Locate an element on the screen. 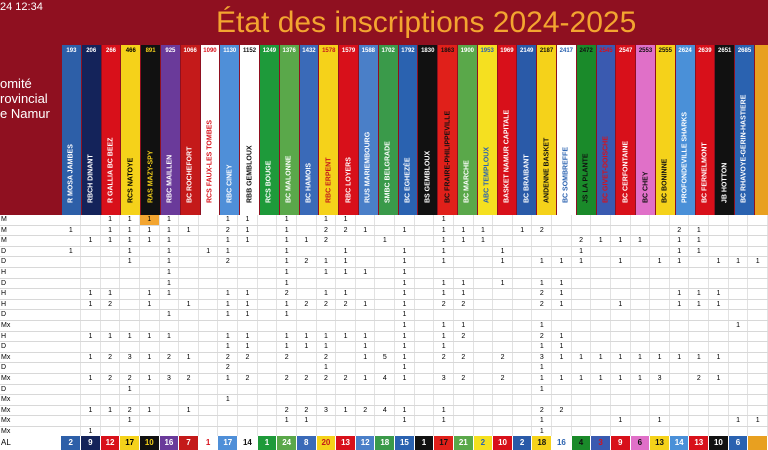 This screenshot has height=450, width=768. club-code: 2149 is located at coordinates (527, 51).